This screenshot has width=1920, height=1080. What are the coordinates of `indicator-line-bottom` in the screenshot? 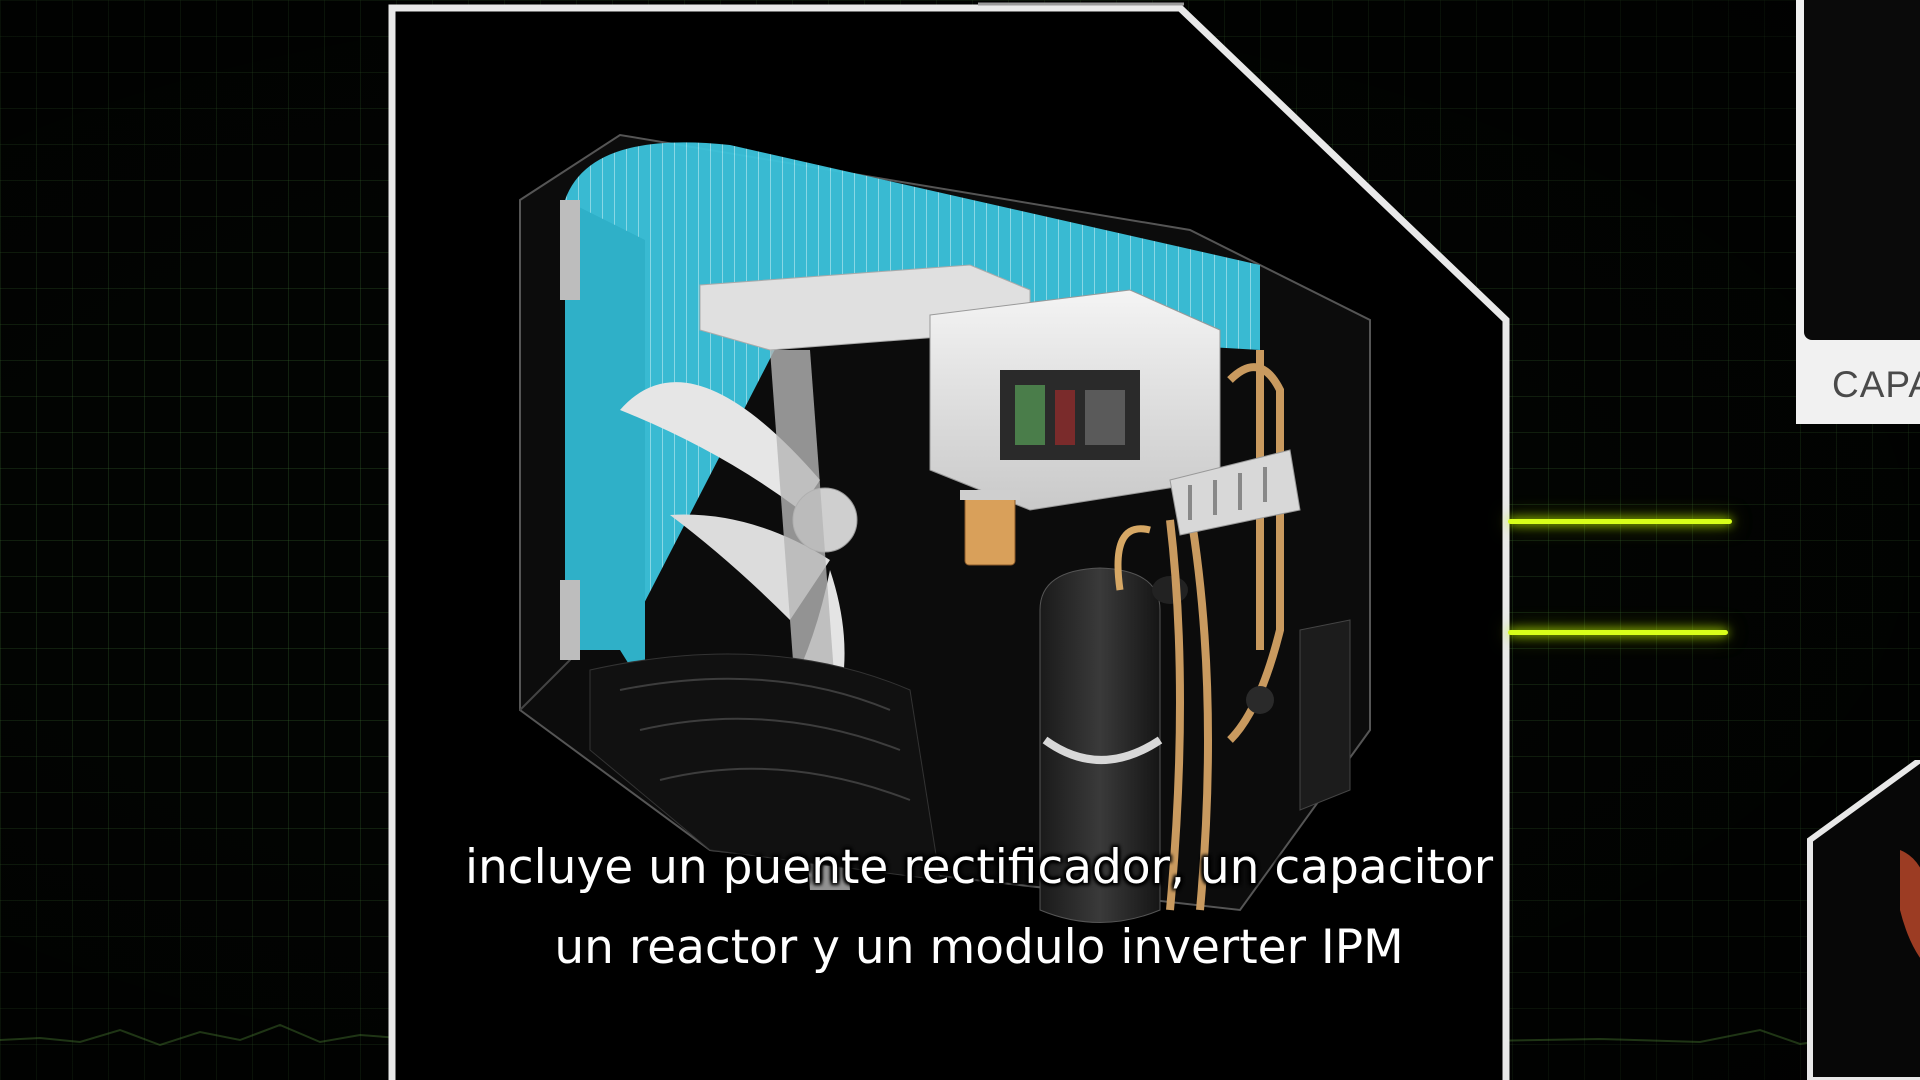 It's located at (1618, 632).